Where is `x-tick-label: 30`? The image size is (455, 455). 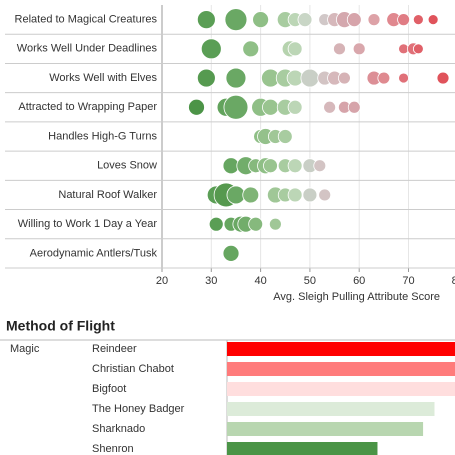 x-tick-label: 30 is located at coordinates (211, 281).